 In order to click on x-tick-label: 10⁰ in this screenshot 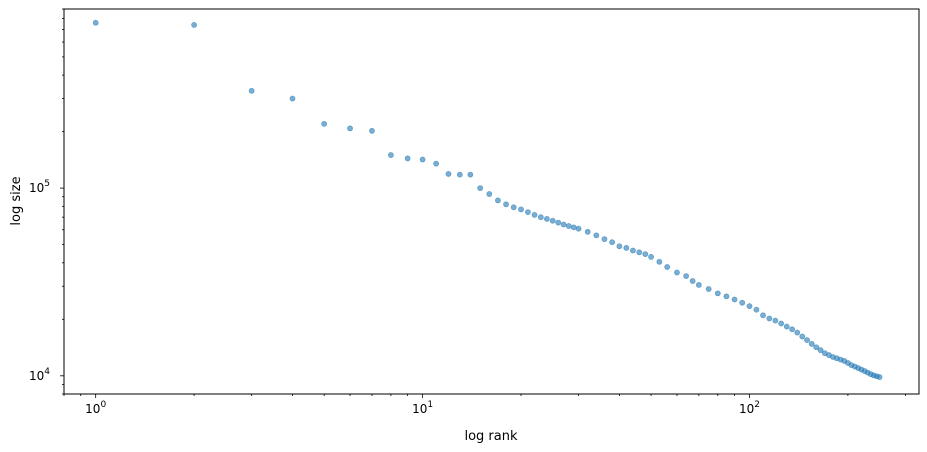, I will do `click(95, 408)`.